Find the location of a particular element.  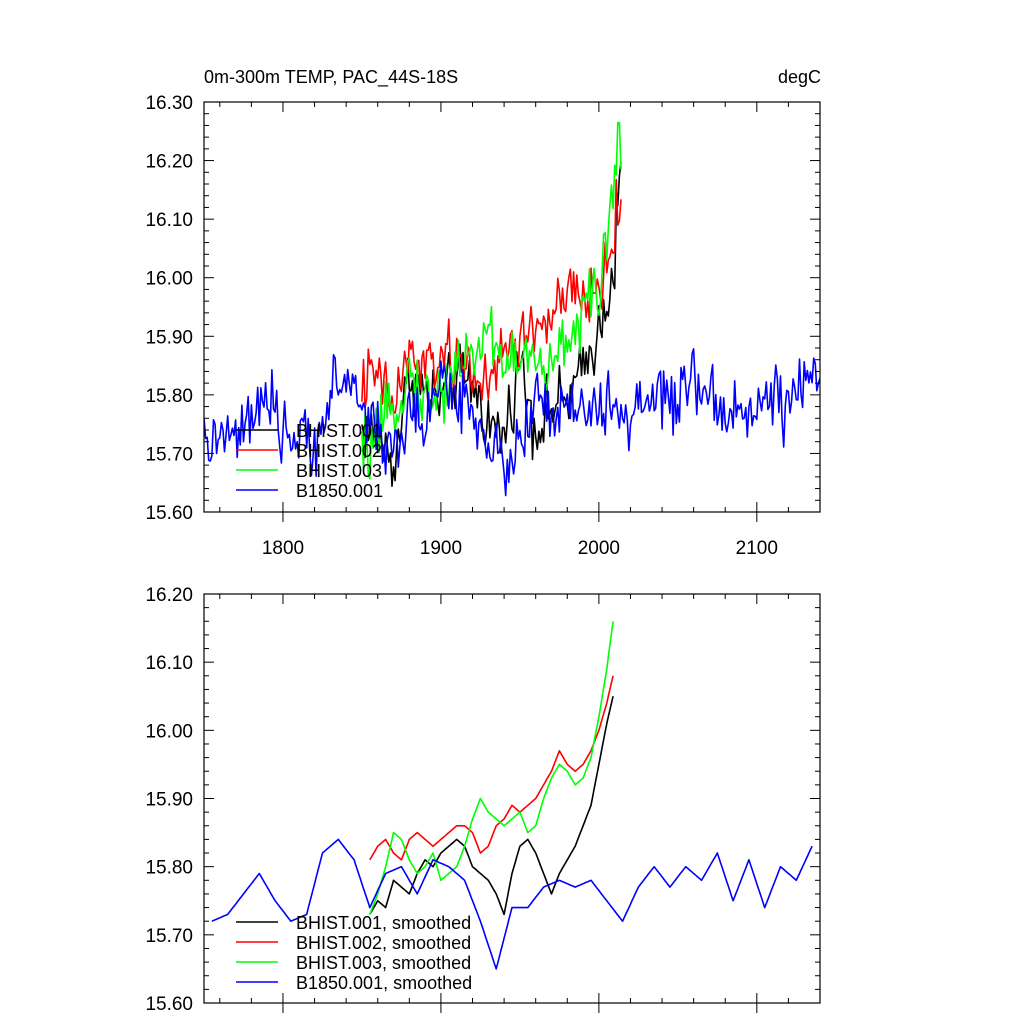

x-tick-label: 2000 is located at coordinates (599, 548).